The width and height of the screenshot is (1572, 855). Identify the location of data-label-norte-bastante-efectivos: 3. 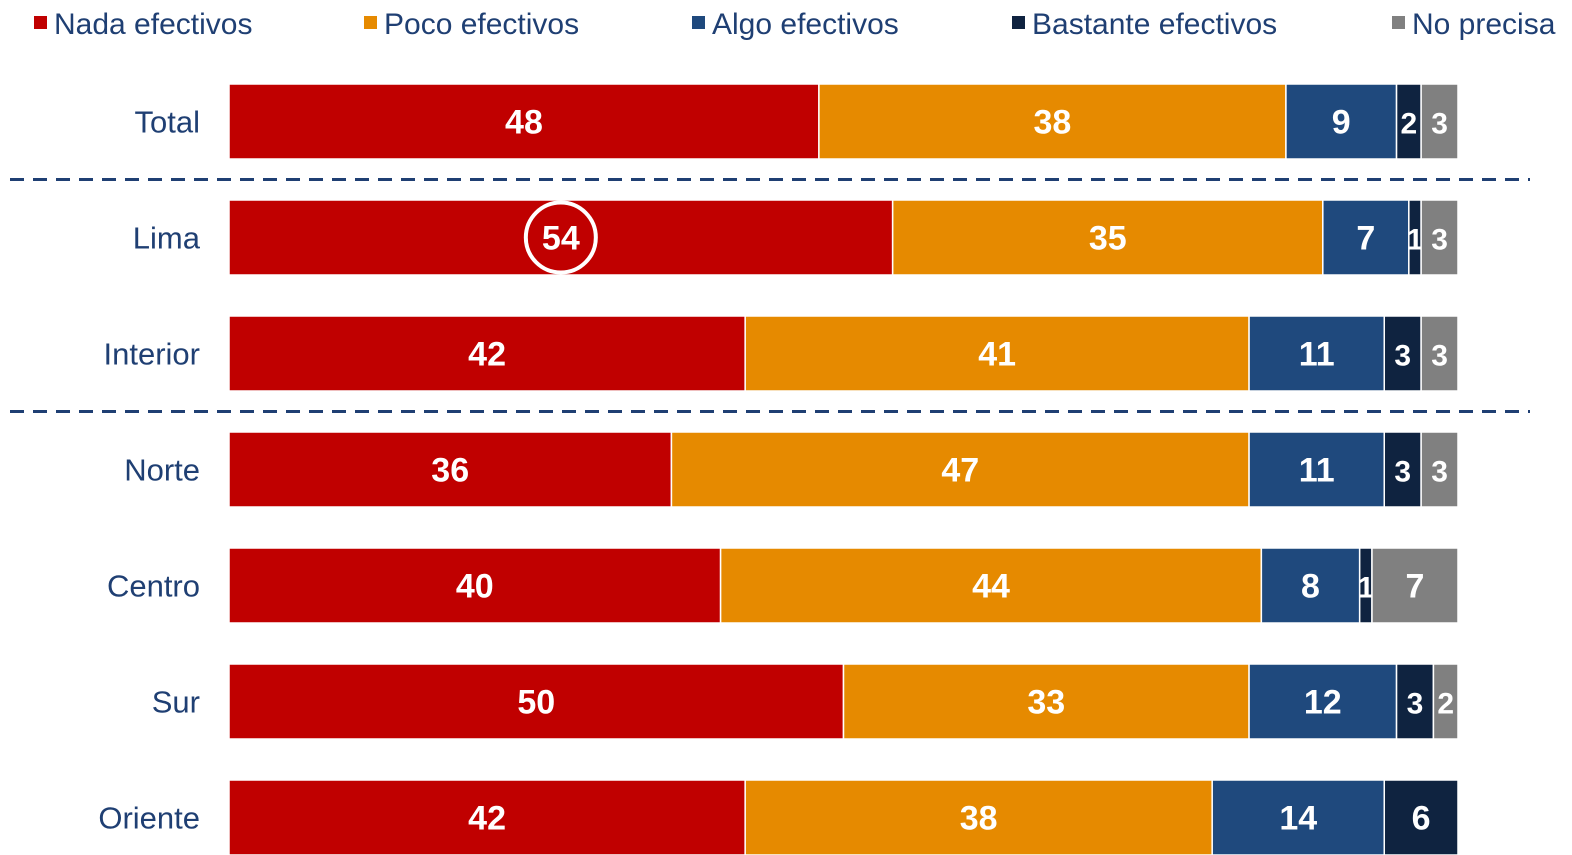
(1402, 472).